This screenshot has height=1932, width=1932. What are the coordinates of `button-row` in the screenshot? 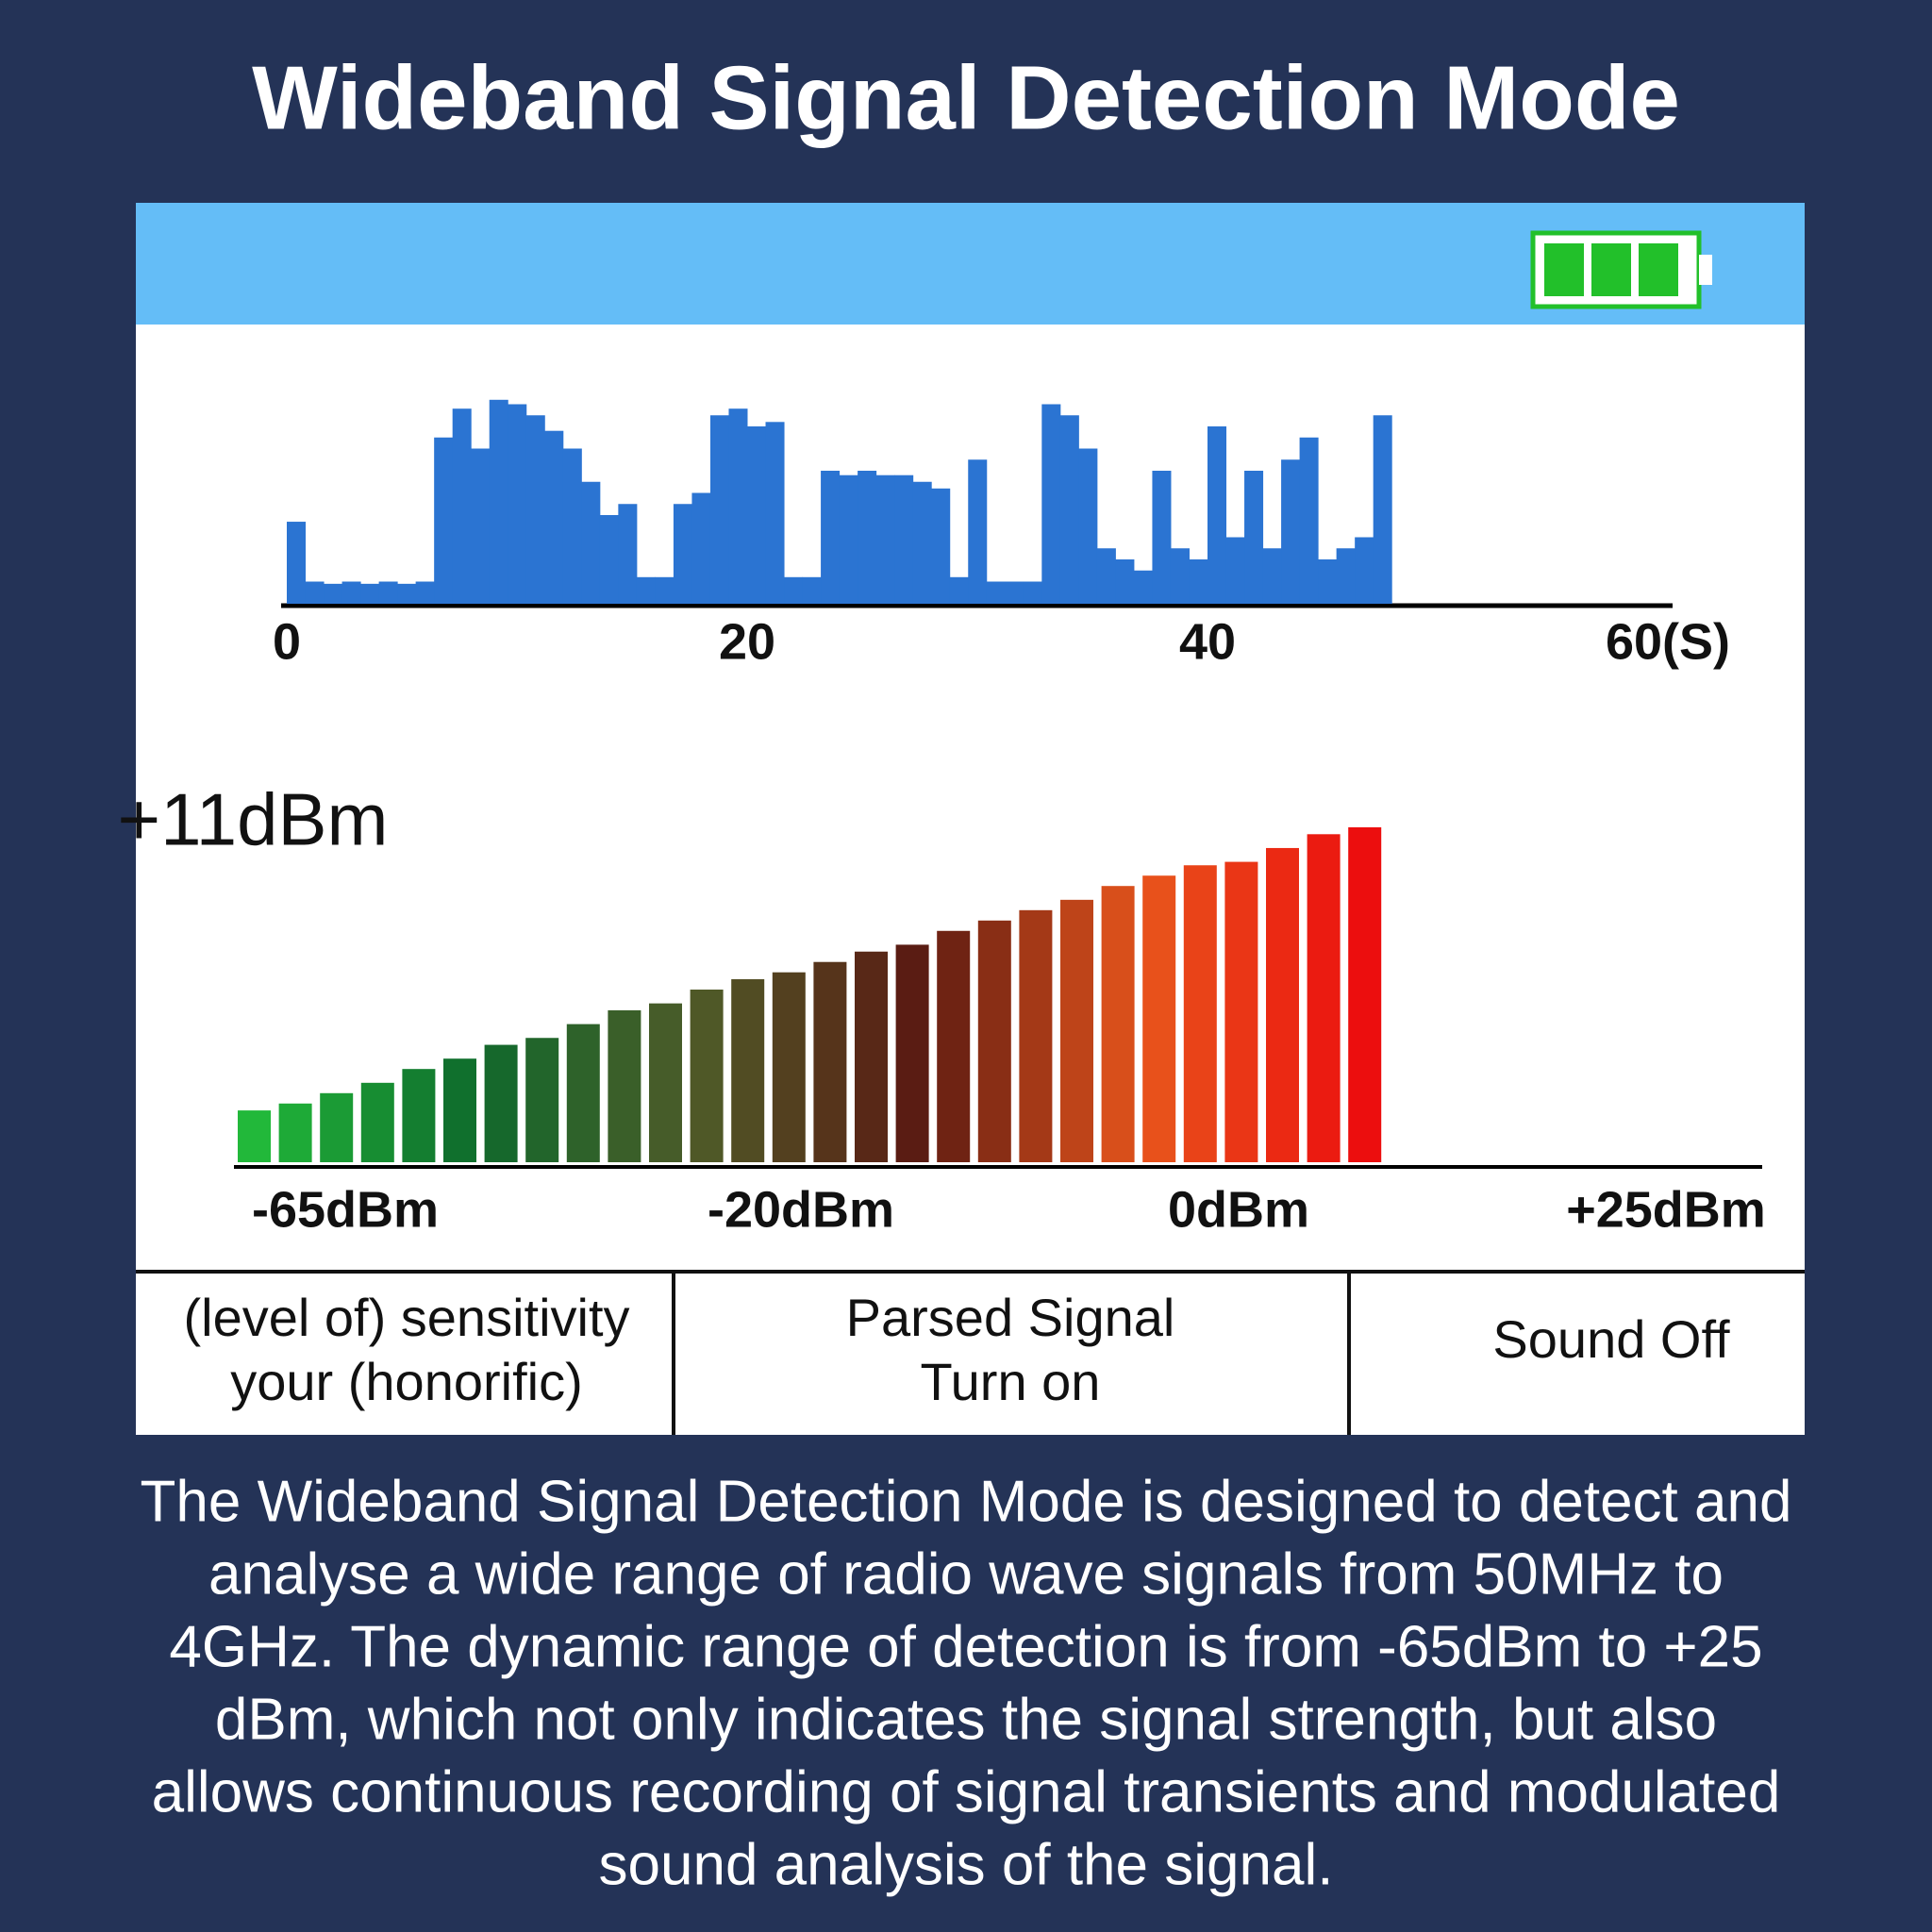 It's located at (971, 1353).